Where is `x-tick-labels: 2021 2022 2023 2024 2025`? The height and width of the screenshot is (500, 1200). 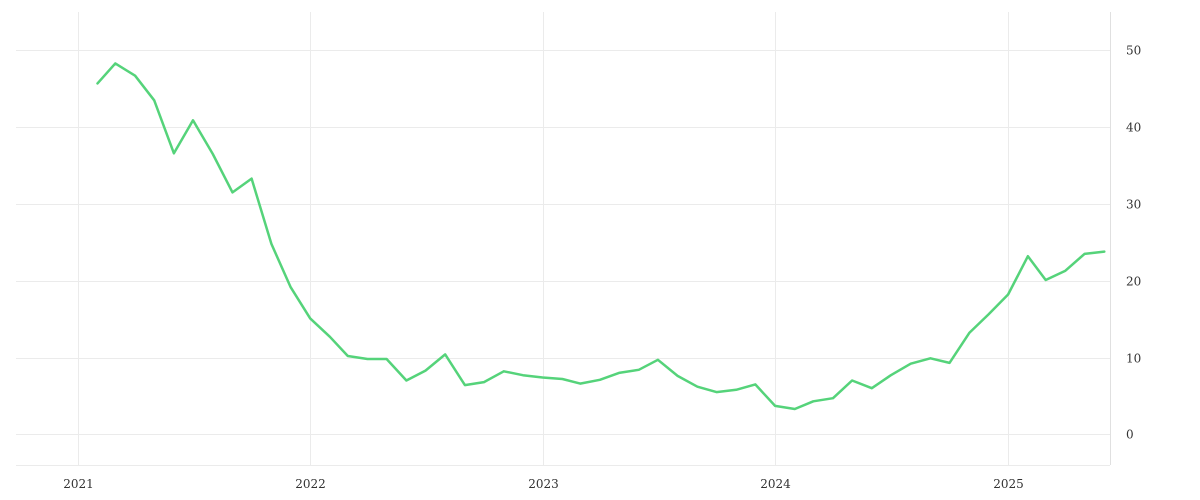
x-tick-labels: 2021 2022 2023 2024 2025 is located at coordinates (543, 484).